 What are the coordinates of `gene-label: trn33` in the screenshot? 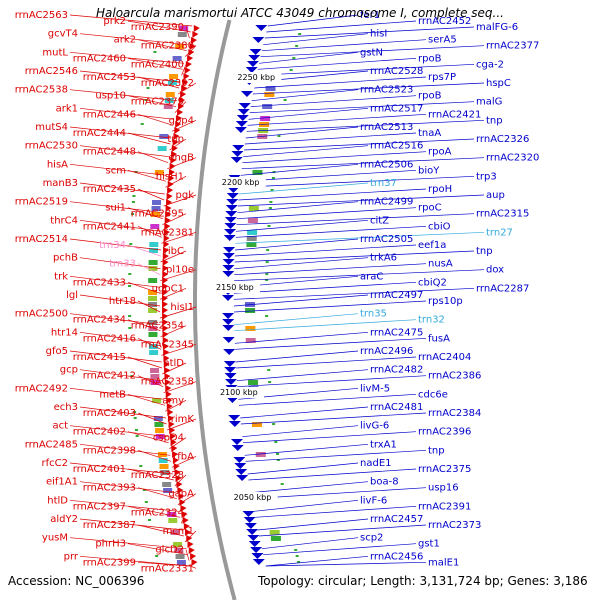 It's located at (122, 264).